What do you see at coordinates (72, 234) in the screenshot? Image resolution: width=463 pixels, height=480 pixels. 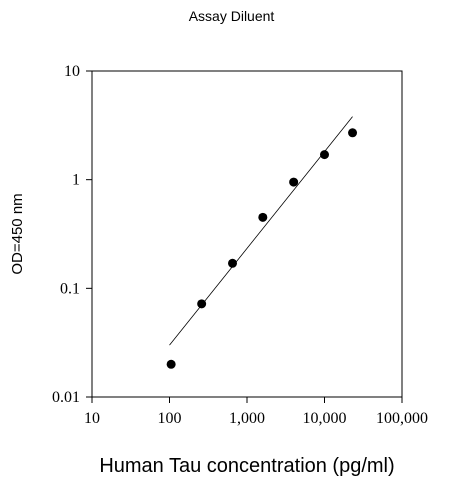 I see `y-axis-ticks: 0.01 0.1 1 10` at bounding box center [72, 234].